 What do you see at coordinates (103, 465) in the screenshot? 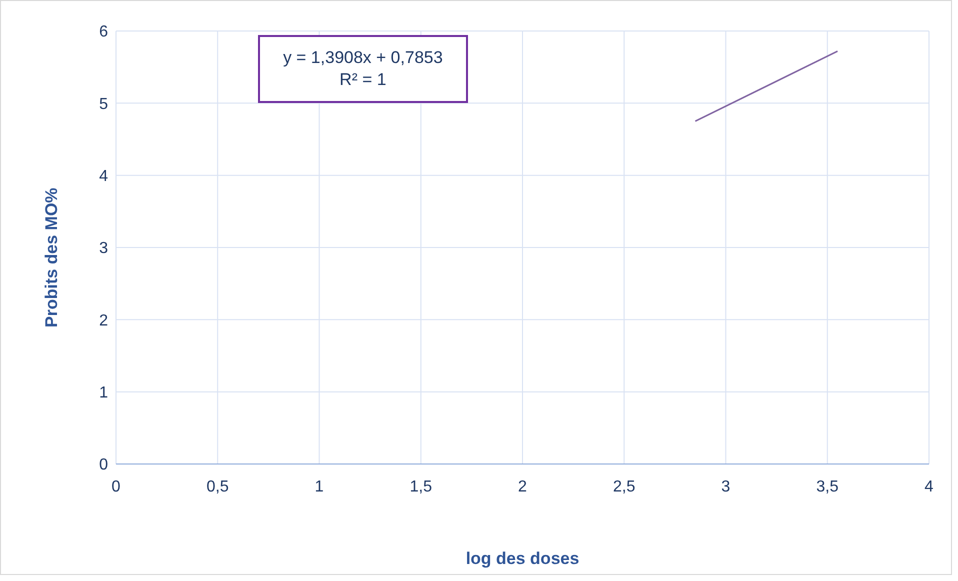
I see `y-tick-label: 0` at bounding box center [103, 465].